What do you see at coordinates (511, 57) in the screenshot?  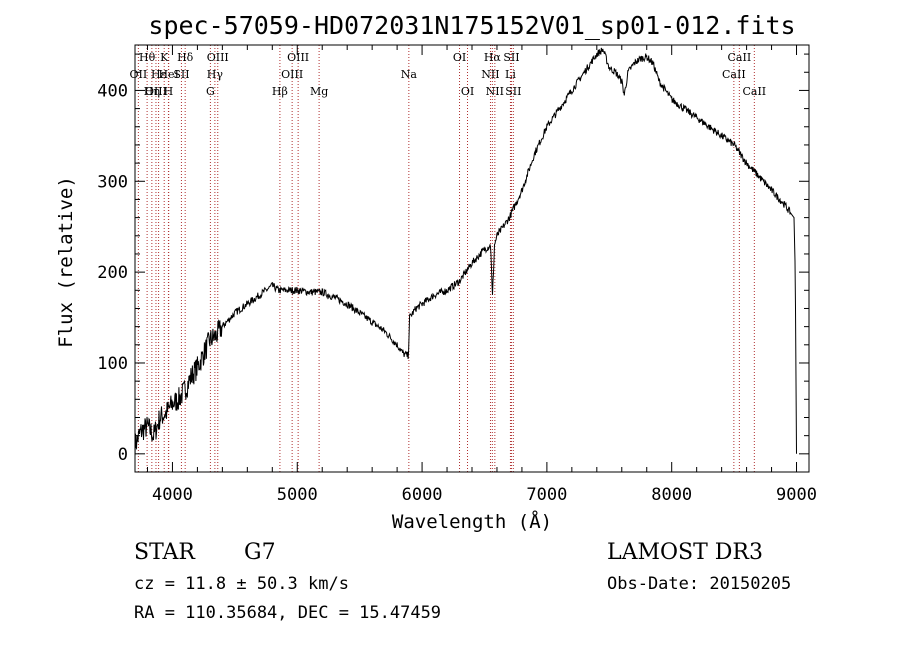 I see `line-label-23: SII` at bounding box center [511, 57].